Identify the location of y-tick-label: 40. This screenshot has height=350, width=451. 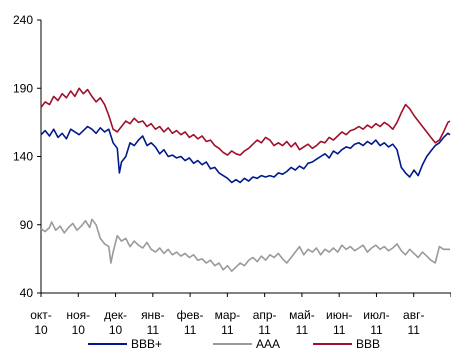
(27, 293).